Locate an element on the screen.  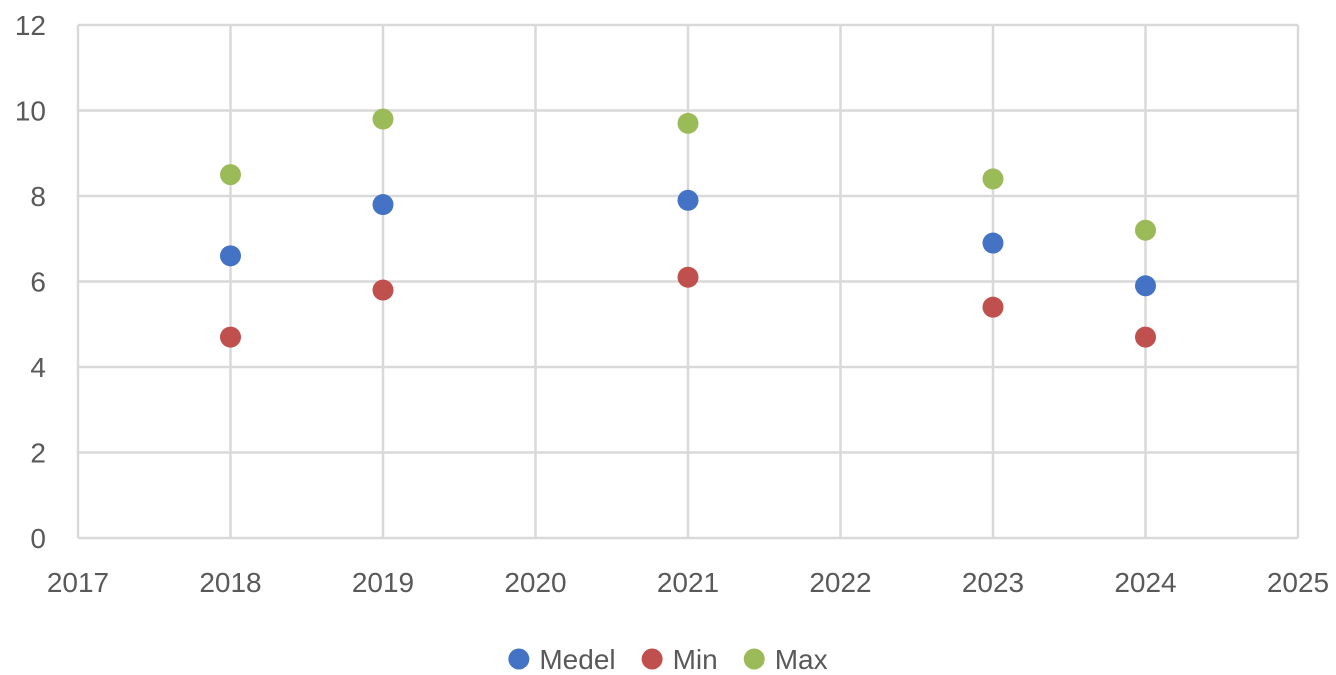
x-tick-label: 2022 is located at coordinates (840, 582).